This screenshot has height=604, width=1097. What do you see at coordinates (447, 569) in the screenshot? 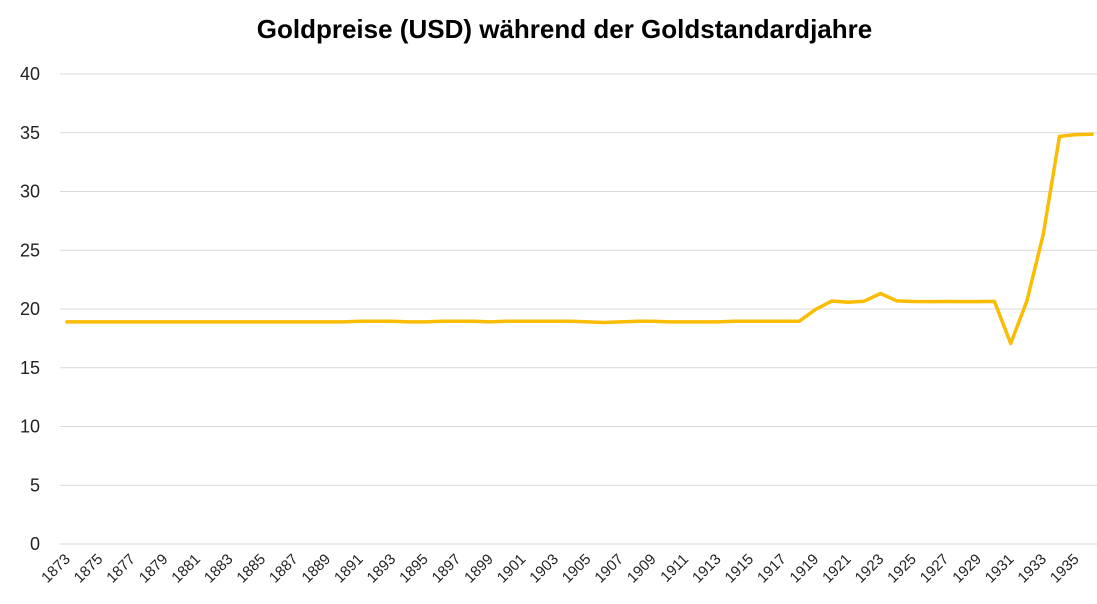
I see `x-tick-label: 1897` at bounding box center [447, 569].